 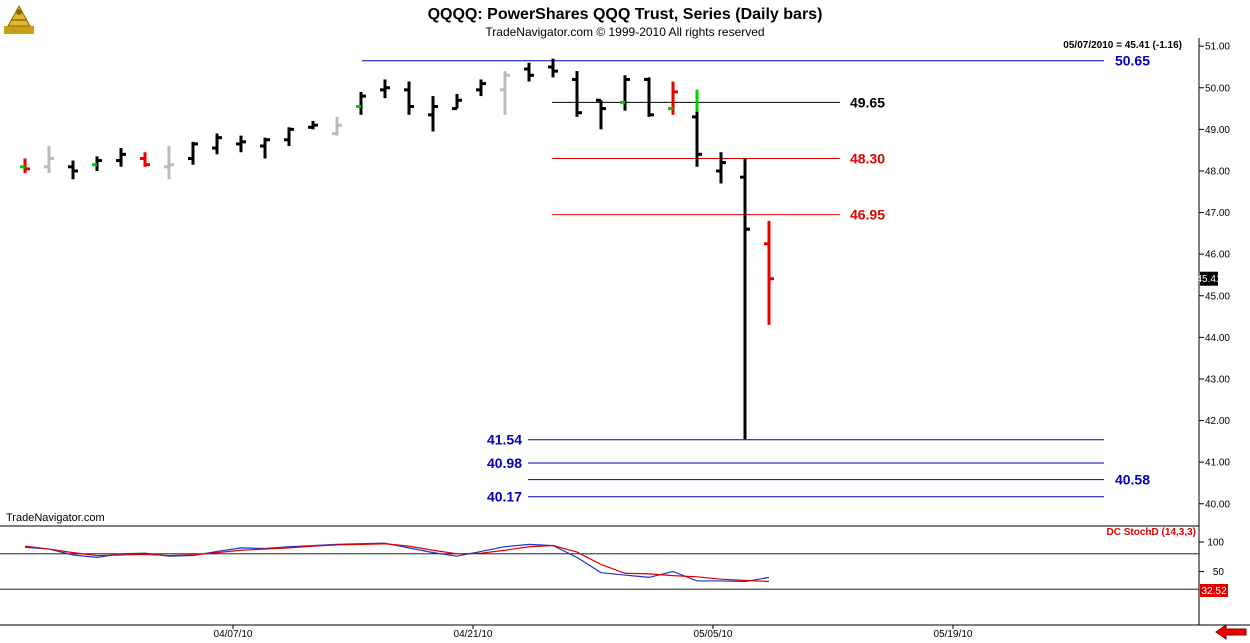 I want to click on x-tick-label: 05/05/10, so click(x=713, y=634).